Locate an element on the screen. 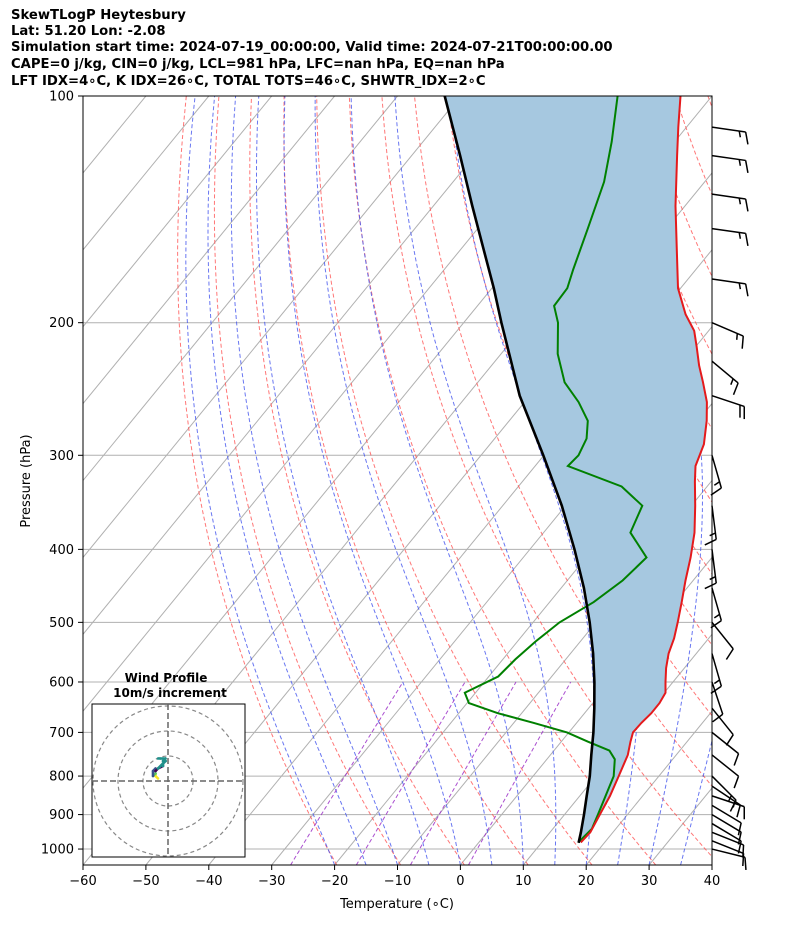 The height and width of the screenshot is (937, 794). temperature-line is located at coordinates (644, 470).